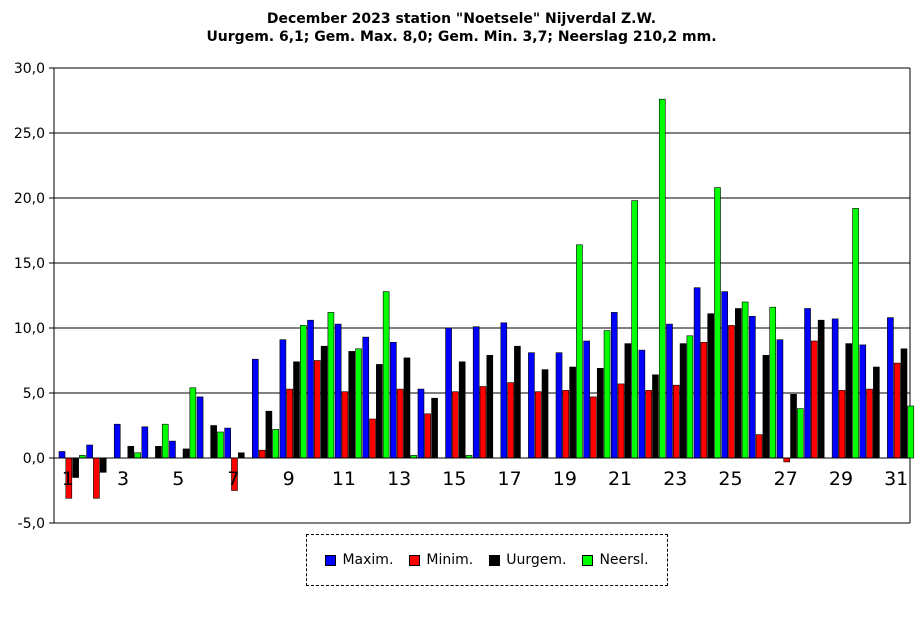 The image size is (923, 618). I want to click on legend-item: Neersl., so click(615, 560).